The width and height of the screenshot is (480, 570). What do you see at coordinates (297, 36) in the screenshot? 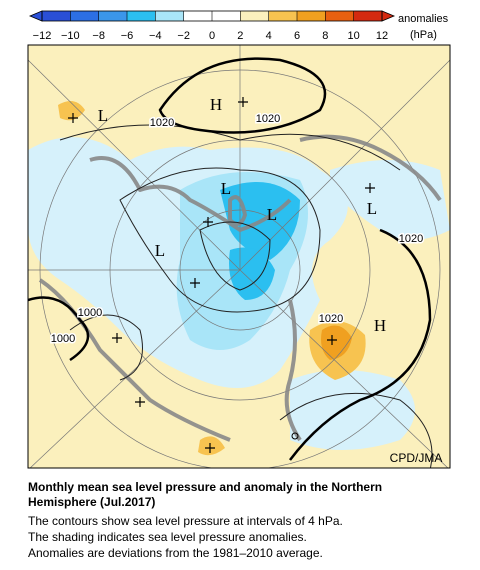
I see `colorbar-tick-label: 6` at bounding box center [297, 36].